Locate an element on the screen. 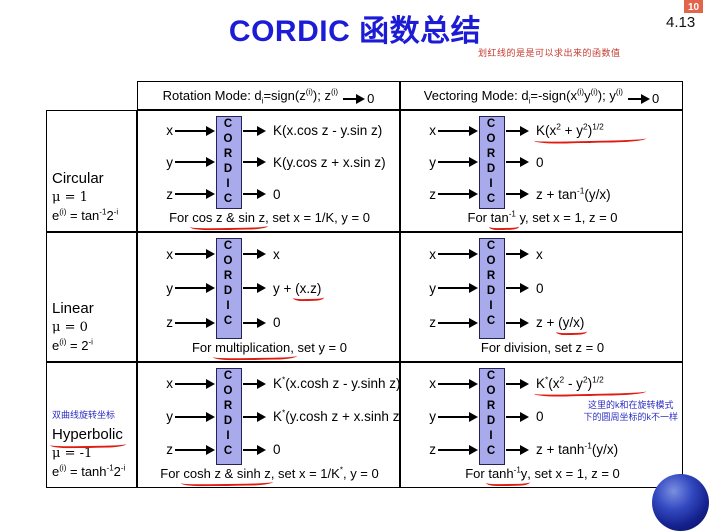 The width and height of the screenshot is (710, 531). page-badge: 10 is located at coordinates (693, 6).